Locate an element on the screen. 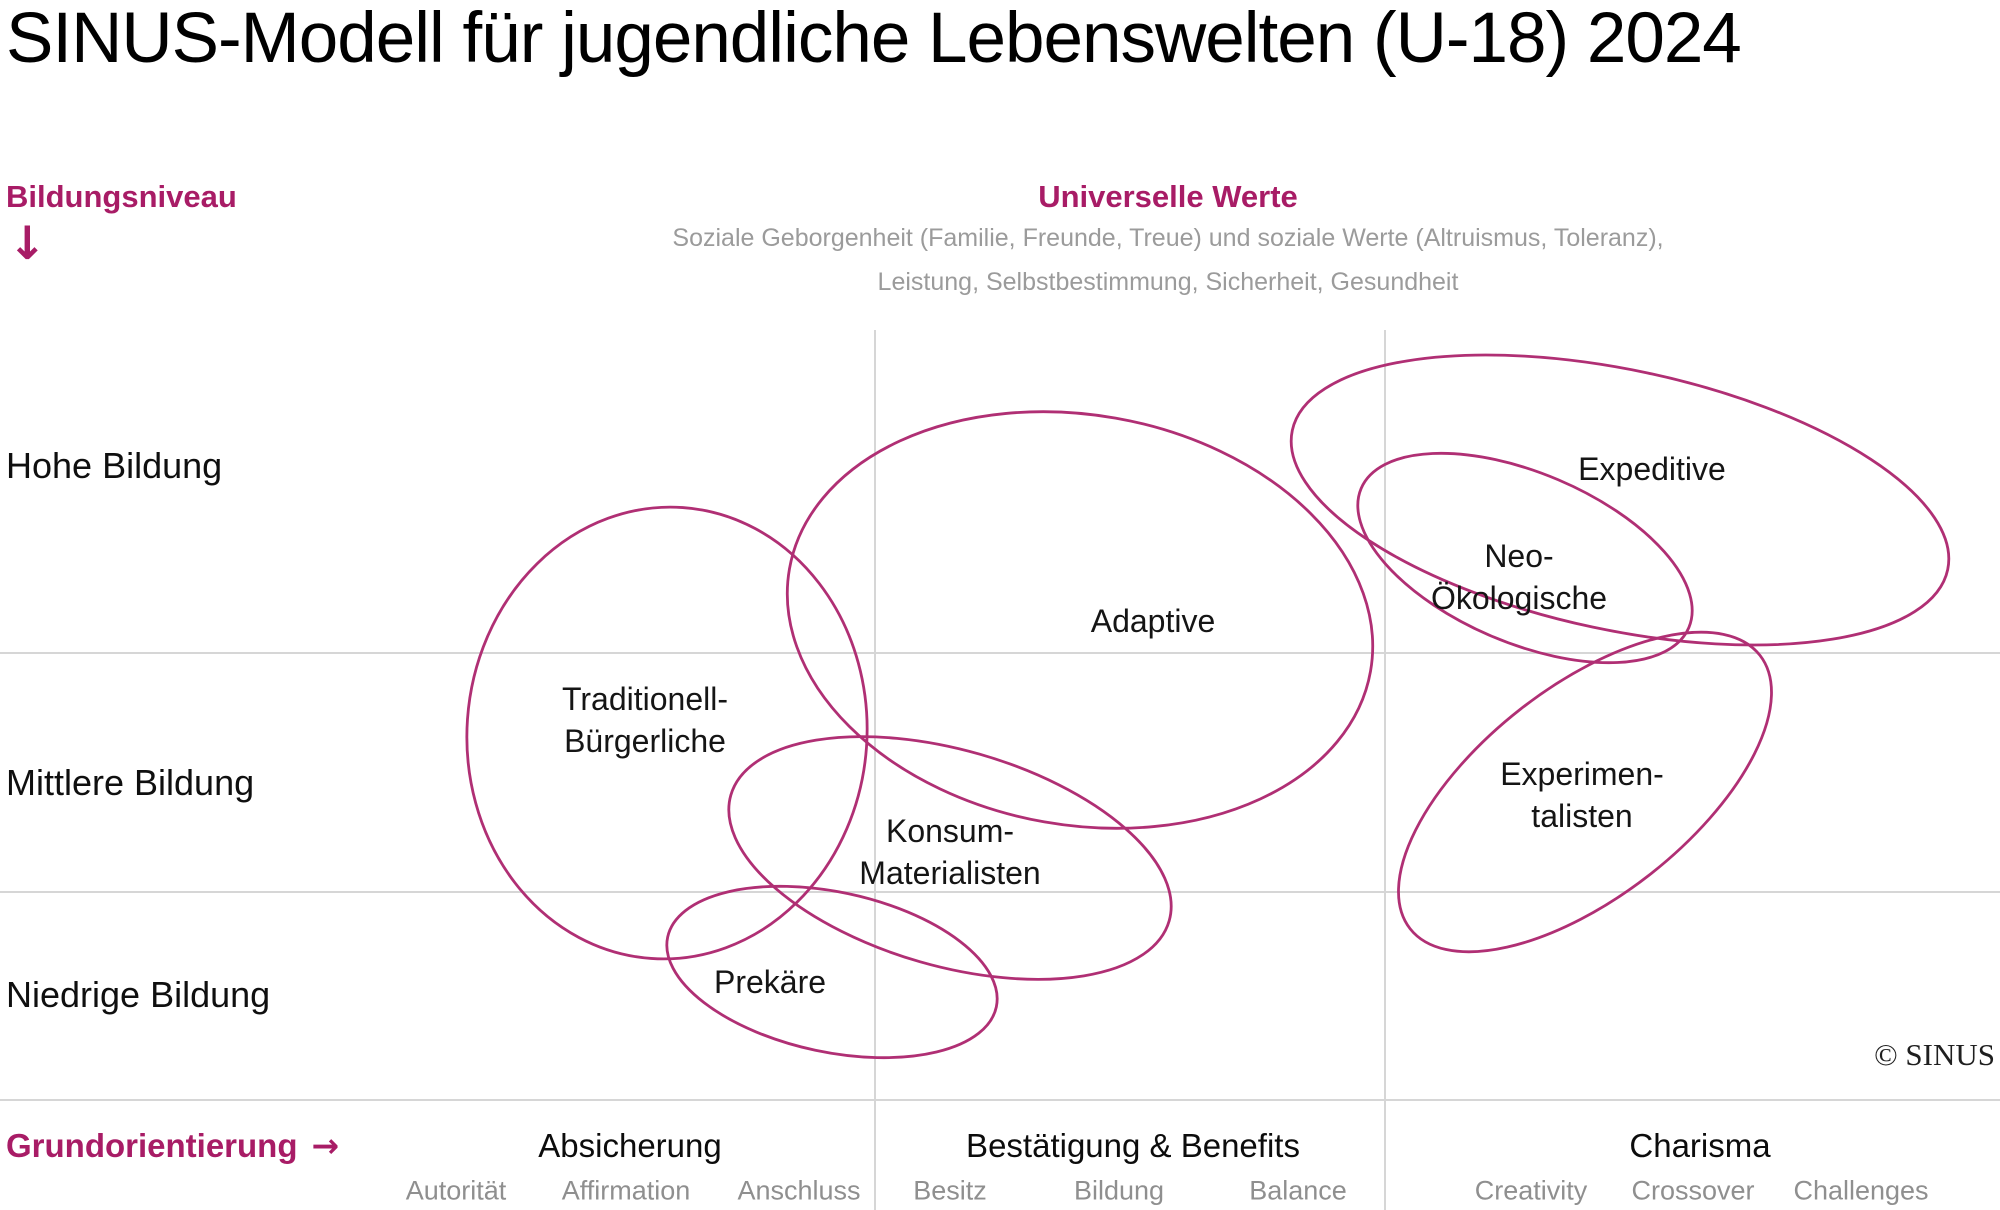 The image size is (2000, 1210). section-sublabel: Crossover is located at coordinates (1693, 1190).